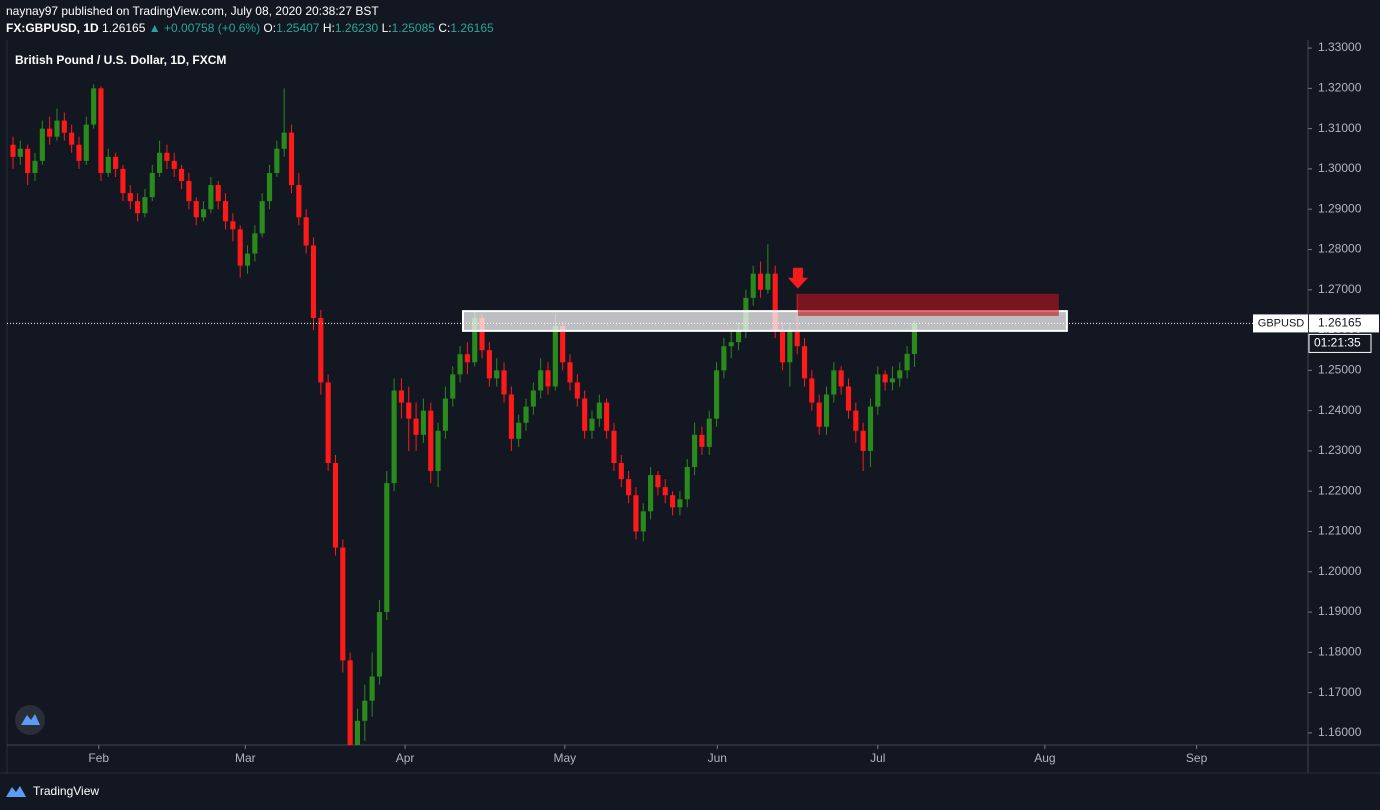 This screenshot has width=1380, height=810. I want to click on x-tick-label: Apr, so click(405, 758).